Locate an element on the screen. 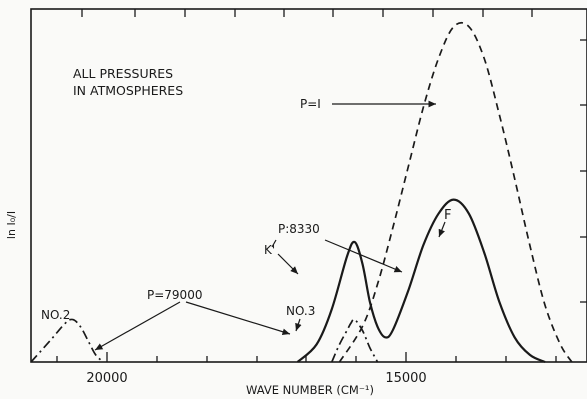 The height and width of the screenshot is (399, 587). label-no2: NO.2 is located at coordinates (55, 315).